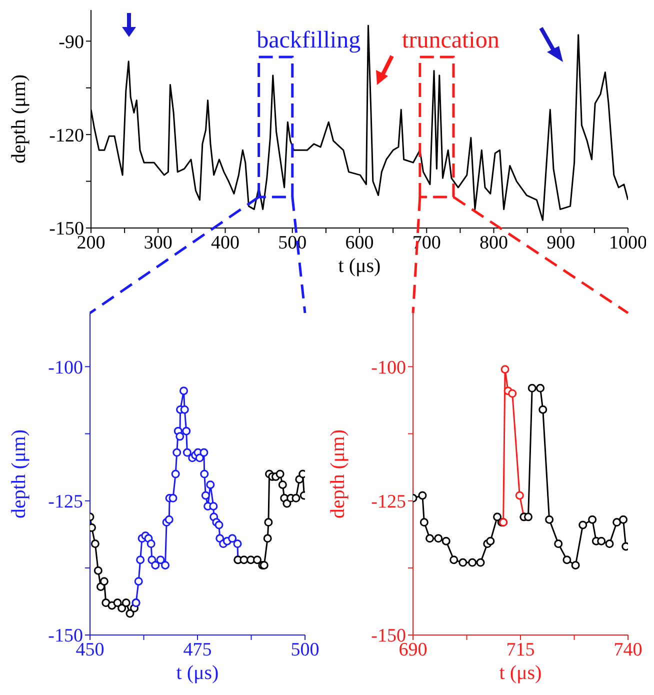 This screenshot has height=695, width=654. Describe the element at coordinates (494, 243) in the screenshot. I see `x-tick-label: 800` at that location.